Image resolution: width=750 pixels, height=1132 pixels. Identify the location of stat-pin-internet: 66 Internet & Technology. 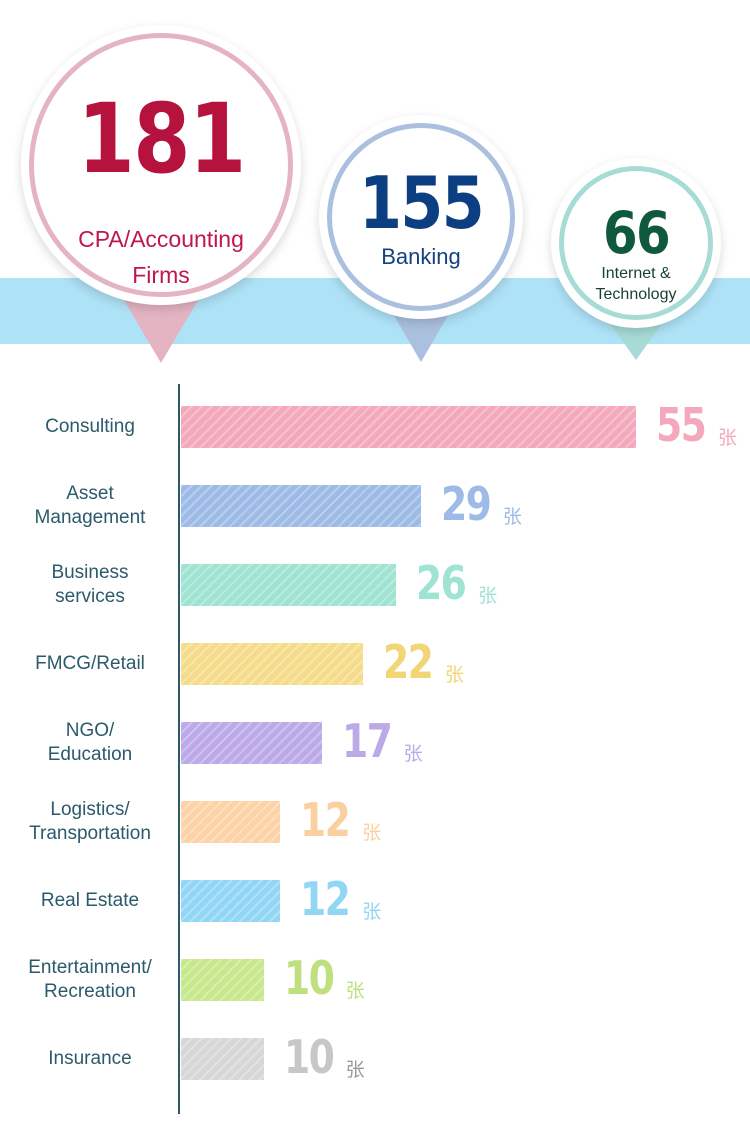
(636, 243).